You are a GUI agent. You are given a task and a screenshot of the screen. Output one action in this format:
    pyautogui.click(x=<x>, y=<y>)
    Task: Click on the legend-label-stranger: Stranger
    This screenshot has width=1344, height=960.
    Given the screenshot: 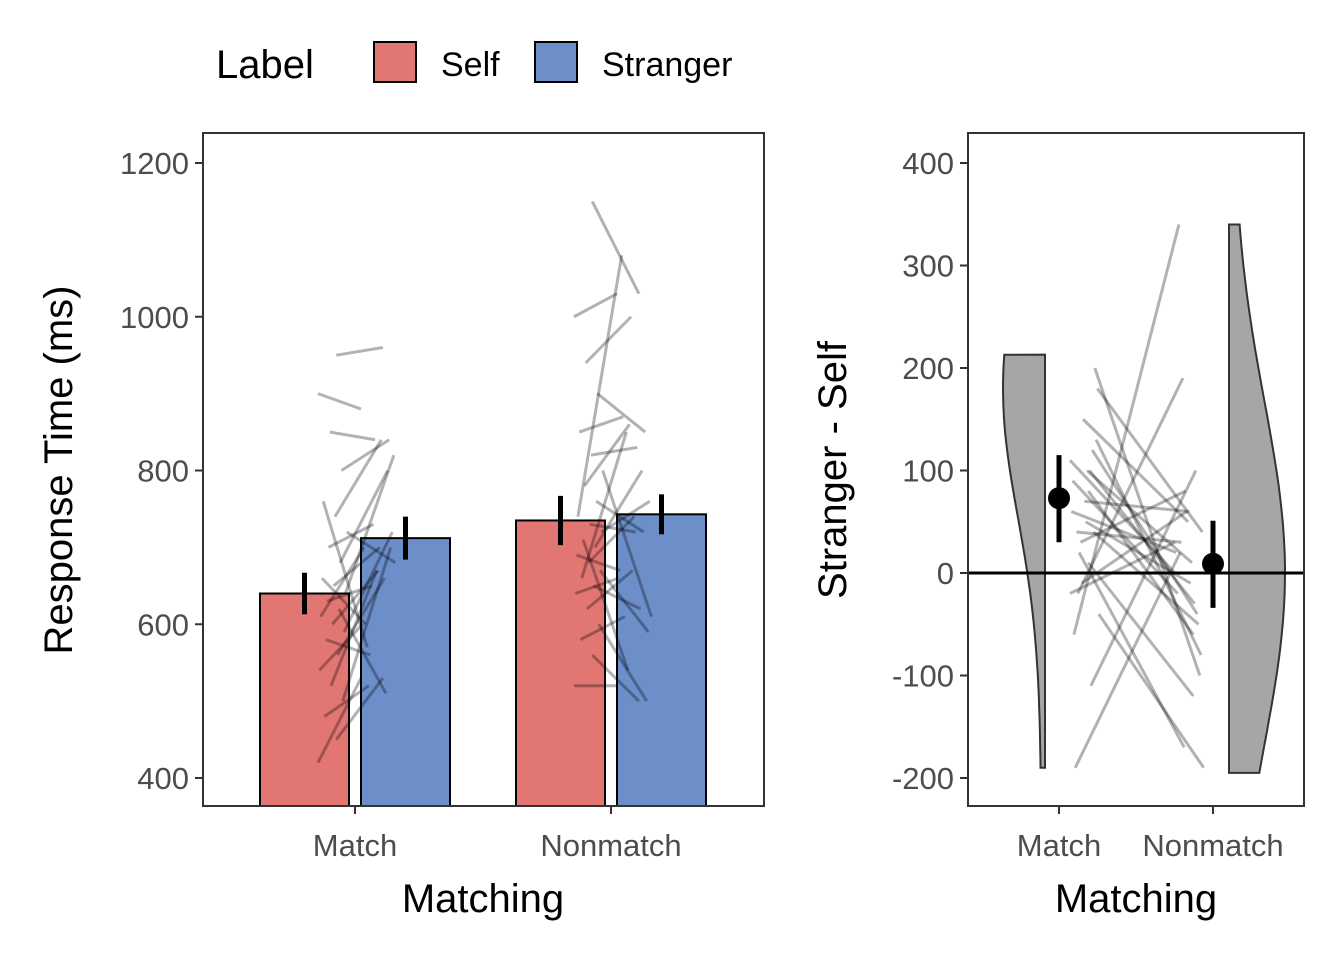 What is the action you would take?
    pyautogui.click(x=667, y=65)
    